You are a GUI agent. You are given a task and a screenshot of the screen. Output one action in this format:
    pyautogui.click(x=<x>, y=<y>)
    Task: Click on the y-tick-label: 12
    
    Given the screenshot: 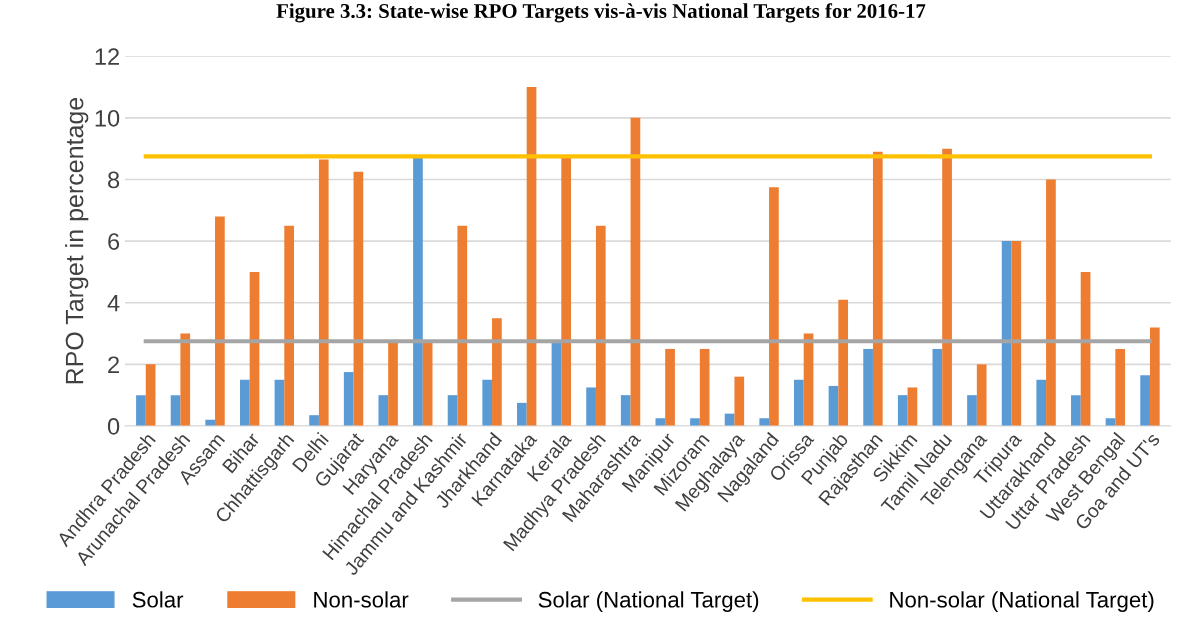 What is the action you would take?
    pyautogui.click(x=107, y=56)
    